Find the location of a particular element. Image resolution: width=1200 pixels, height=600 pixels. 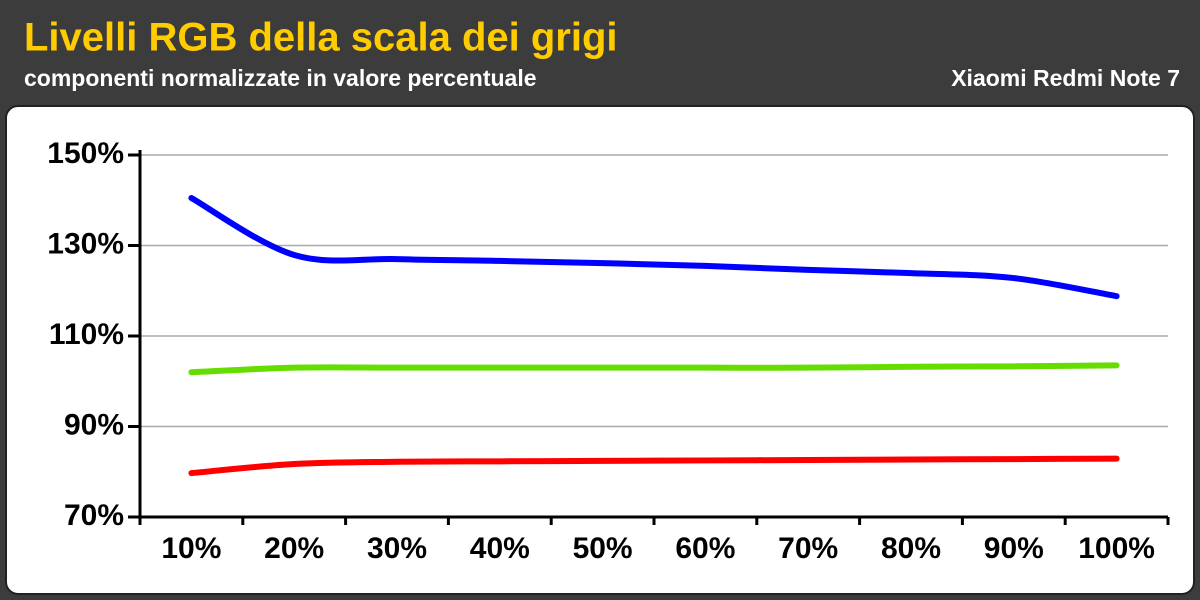

x-tick-label: 30% is located at coordinates (397, 548).